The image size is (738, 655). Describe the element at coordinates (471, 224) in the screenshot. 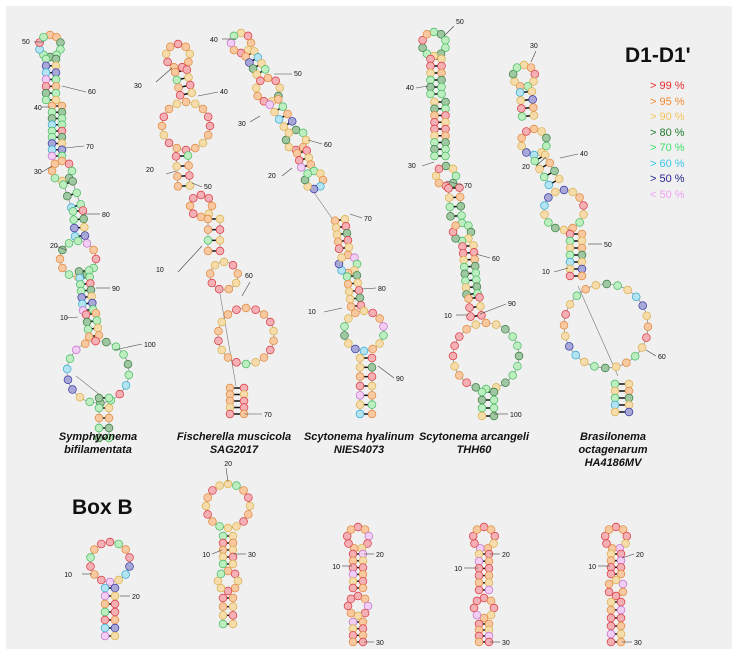

I see `s4-structure` at that location.